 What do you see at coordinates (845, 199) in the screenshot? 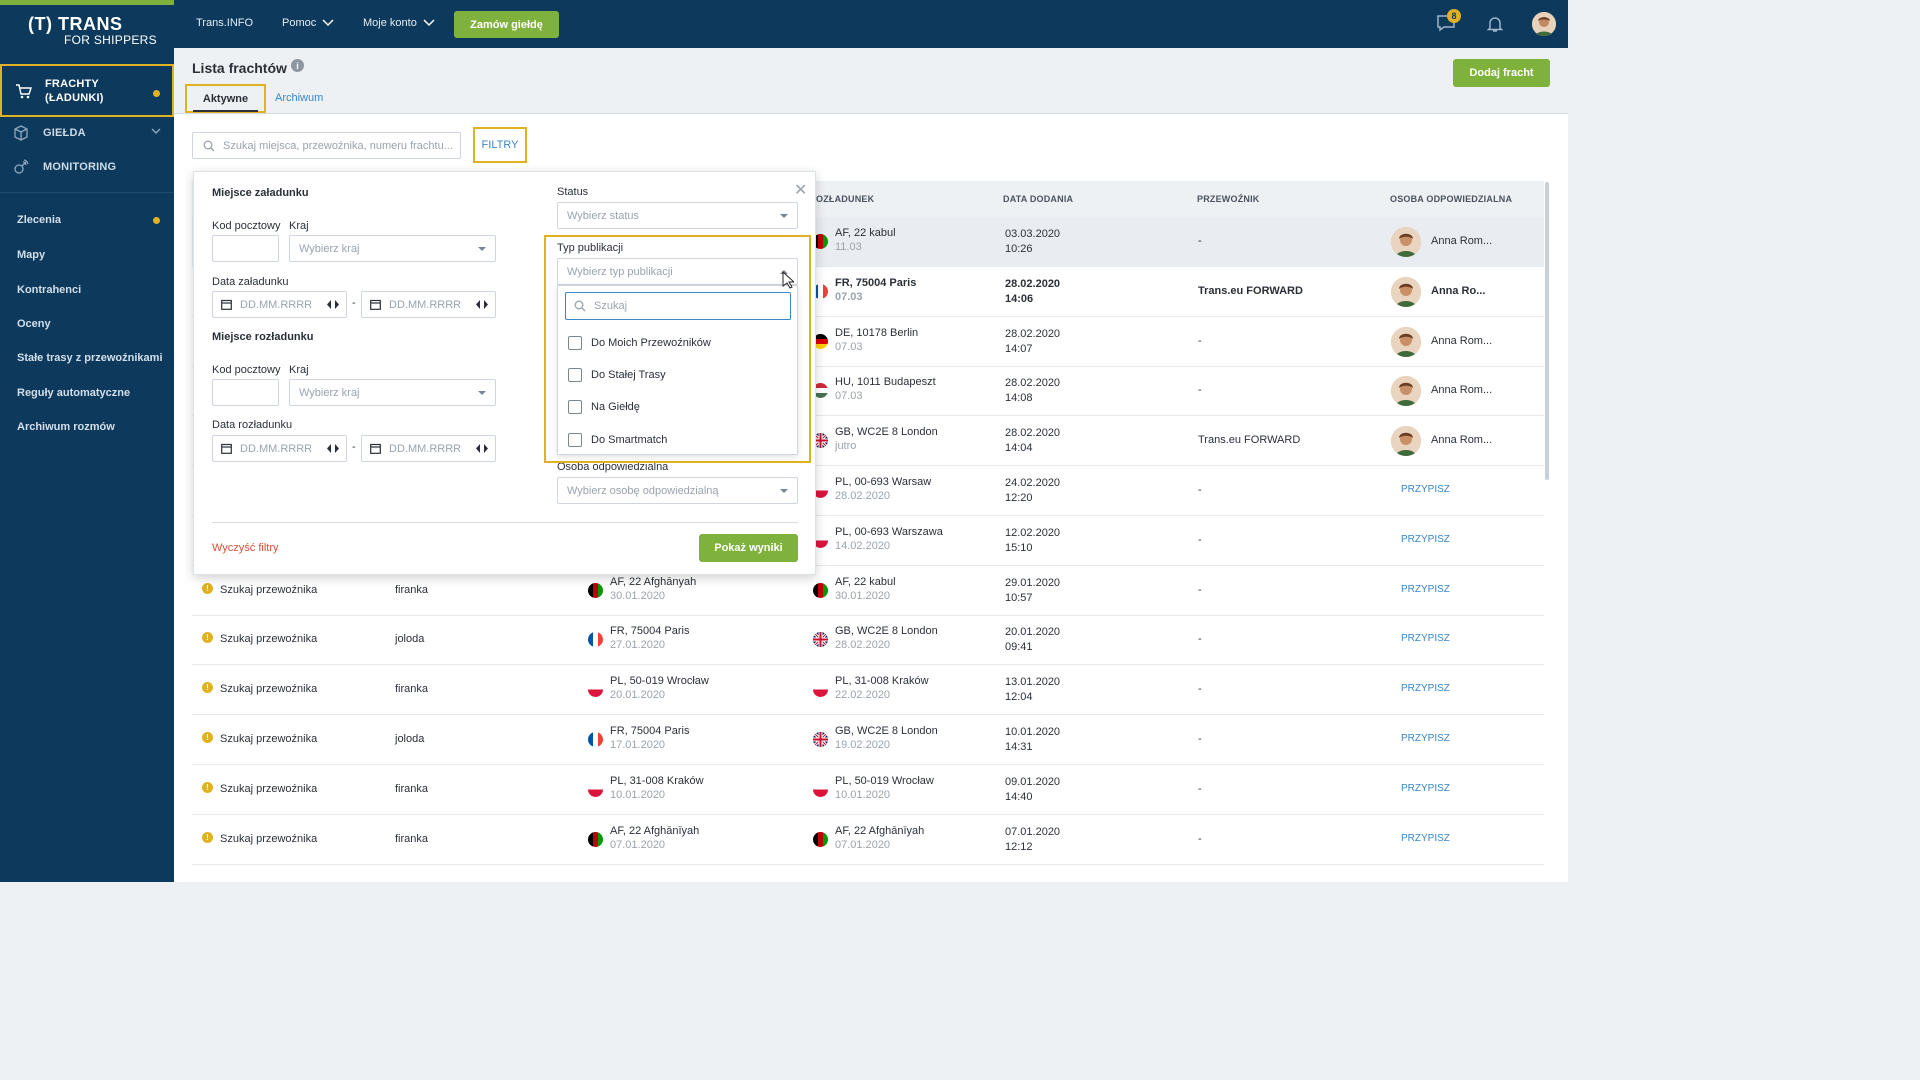
I see `column-header-unloading: OZŁADUNEK` at bounding box center [845, 199].